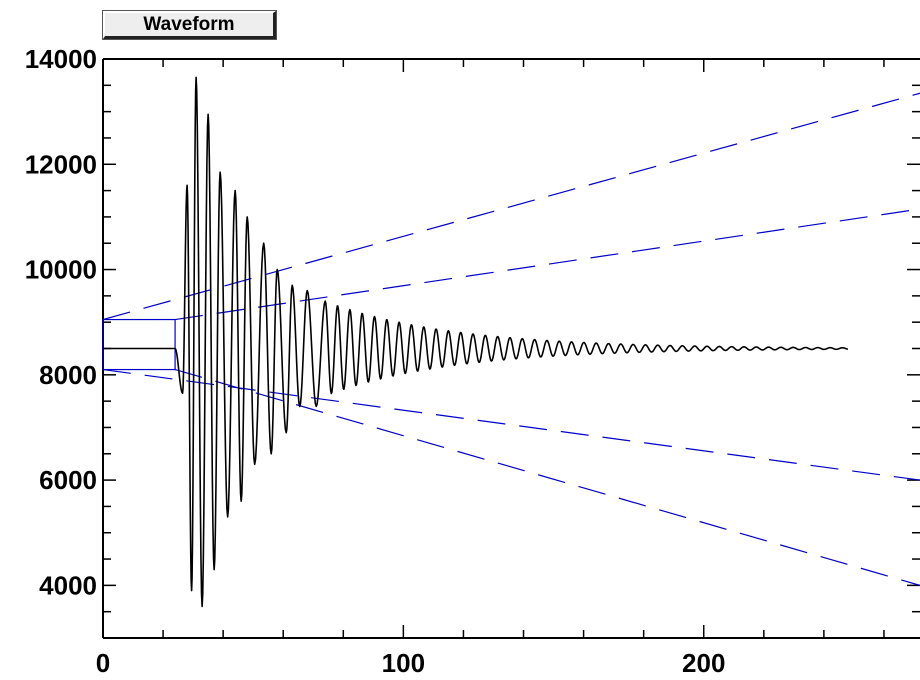  What do you see at coordinates (403, 663) in the screenshot?
I see `x-tick-label: 100` at bounding box center [403, 663].